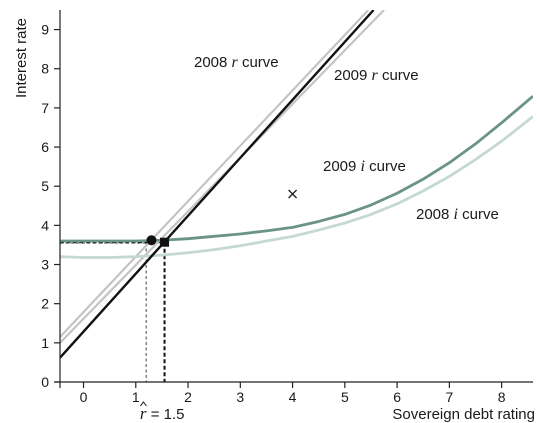 The image size is (537, 423). What do you see at coordinates (188, 397) in the screenshot?
I see `x-tick-label-2: 2` at bounding box center [188, 397].